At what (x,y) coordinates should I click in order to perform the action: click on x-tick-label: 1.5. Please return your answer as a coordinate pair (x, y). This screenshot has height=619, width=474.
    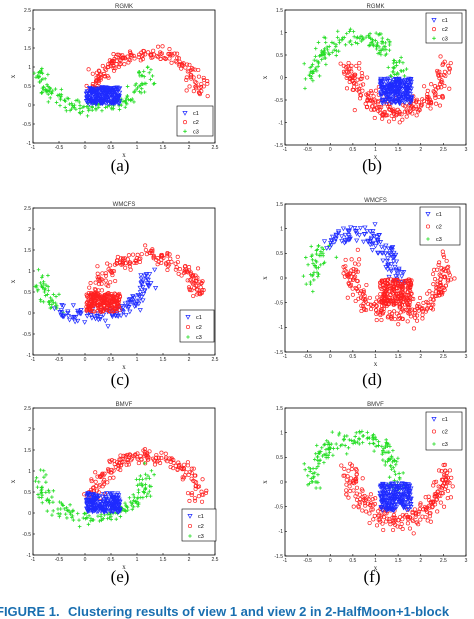
    Looking at the image, I should click on (398, 357).